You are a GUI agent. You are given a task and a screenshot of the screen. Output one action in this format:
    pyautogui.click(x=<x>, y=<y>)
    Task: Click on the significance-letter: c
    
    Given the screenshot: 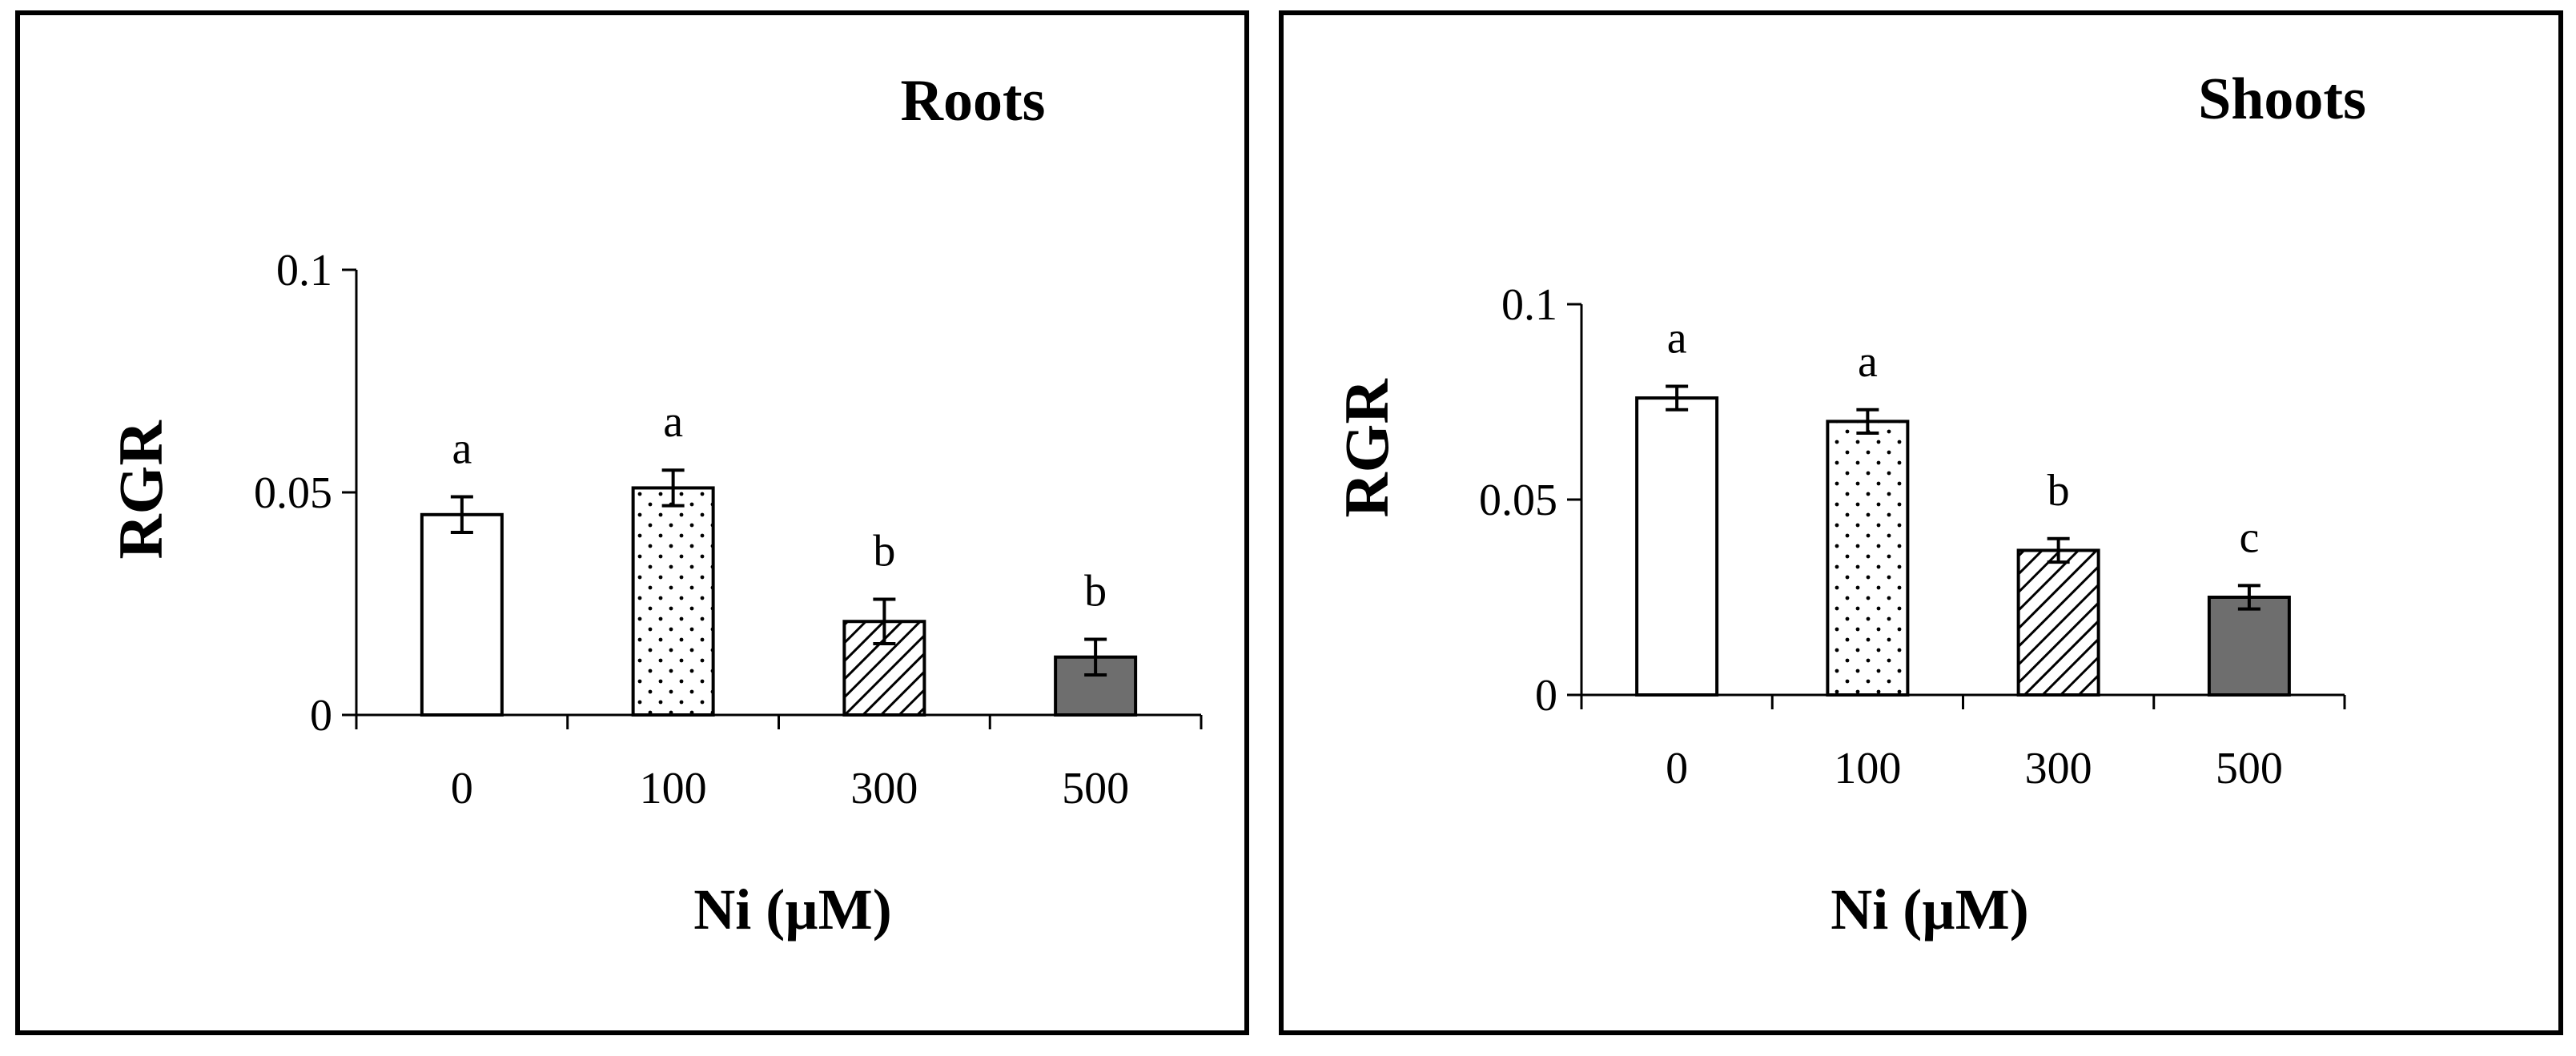 What is the action you would take?
    pyautogui.click(x=2249, y=537)
    